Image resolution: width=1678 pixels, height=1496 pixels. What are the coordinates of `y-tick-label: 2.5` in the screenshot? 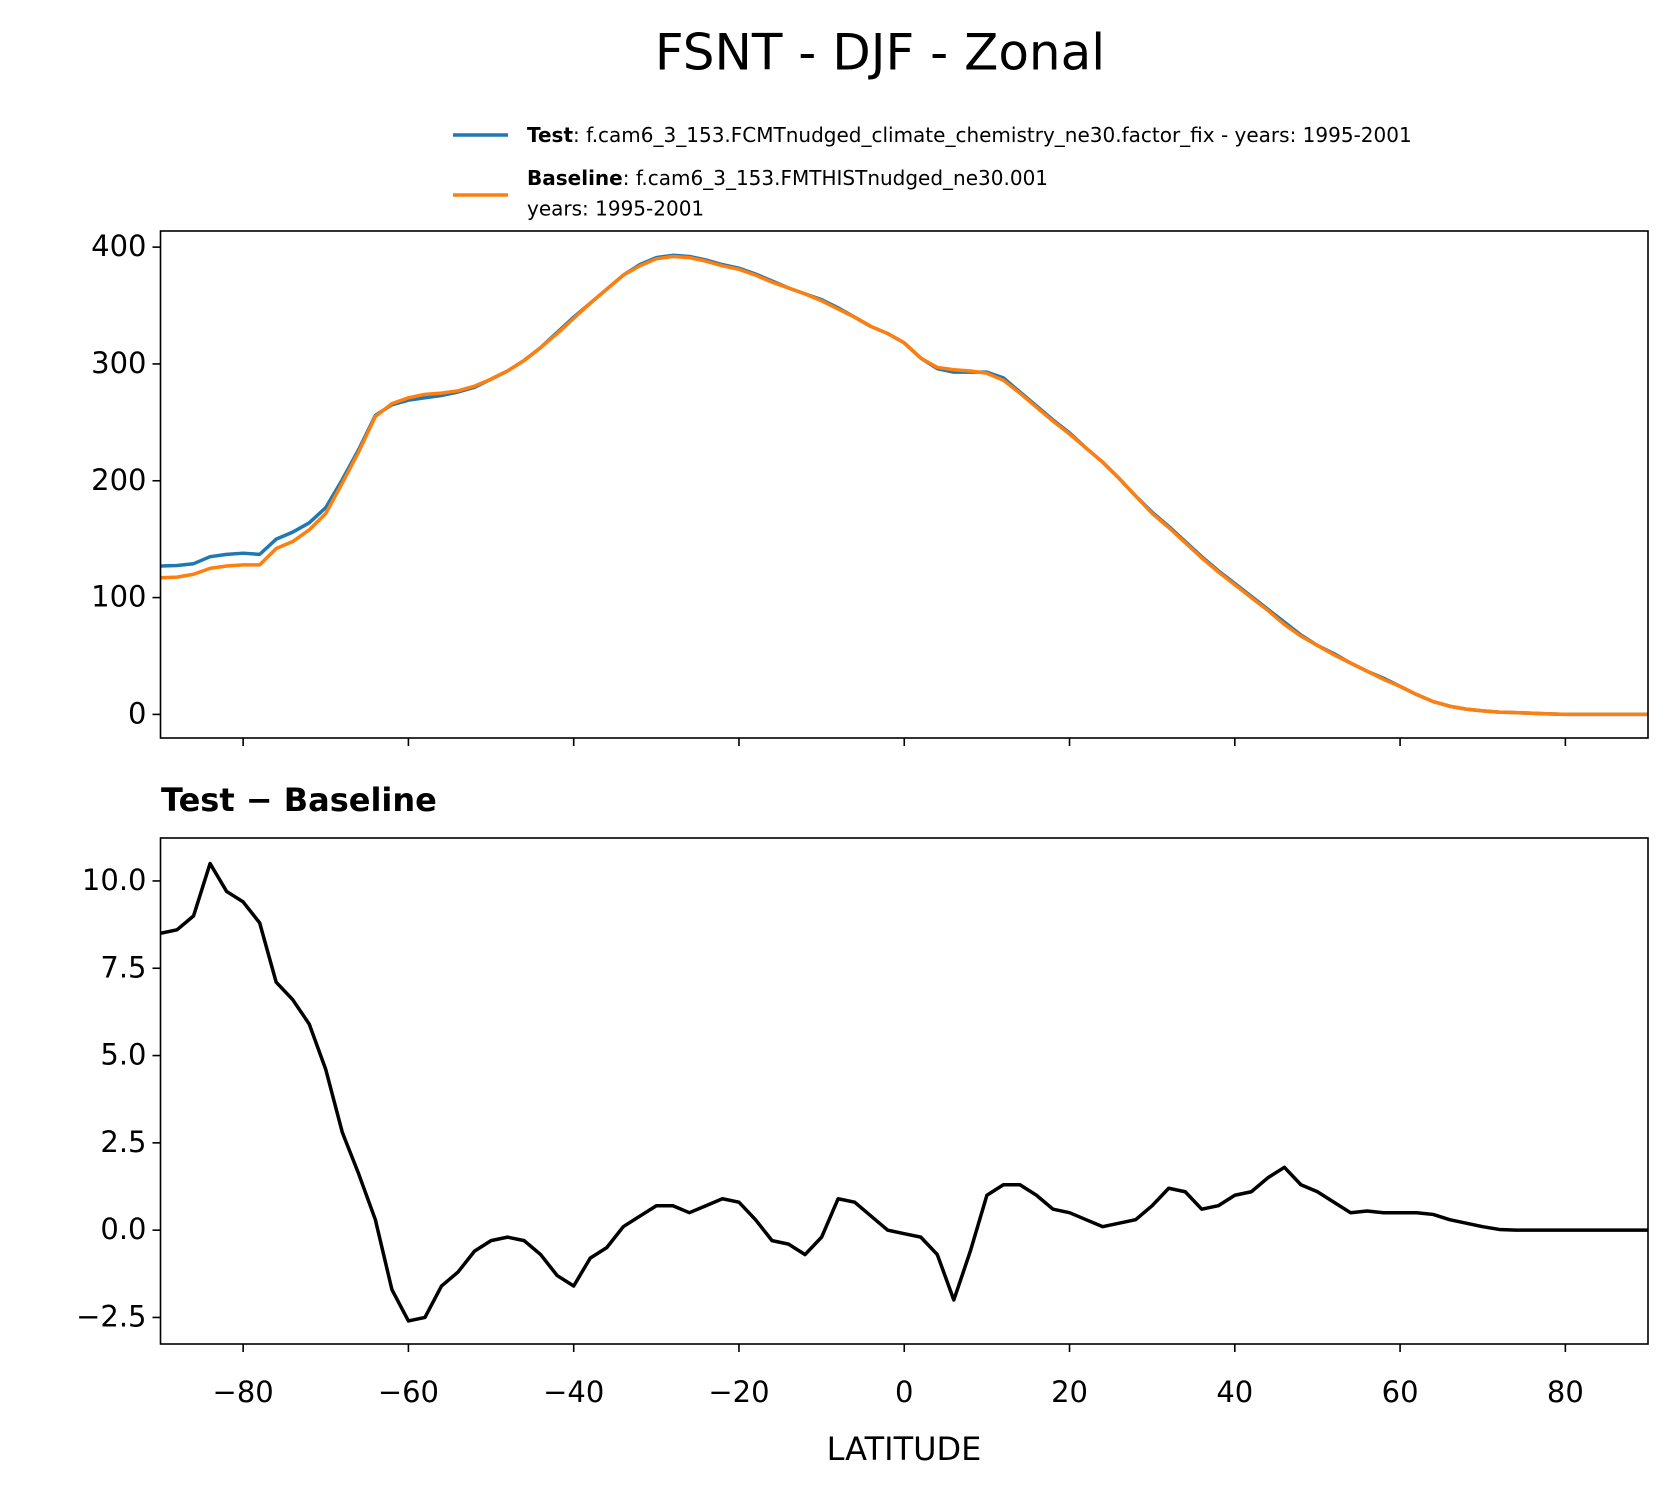 It's located at (123, 1142).